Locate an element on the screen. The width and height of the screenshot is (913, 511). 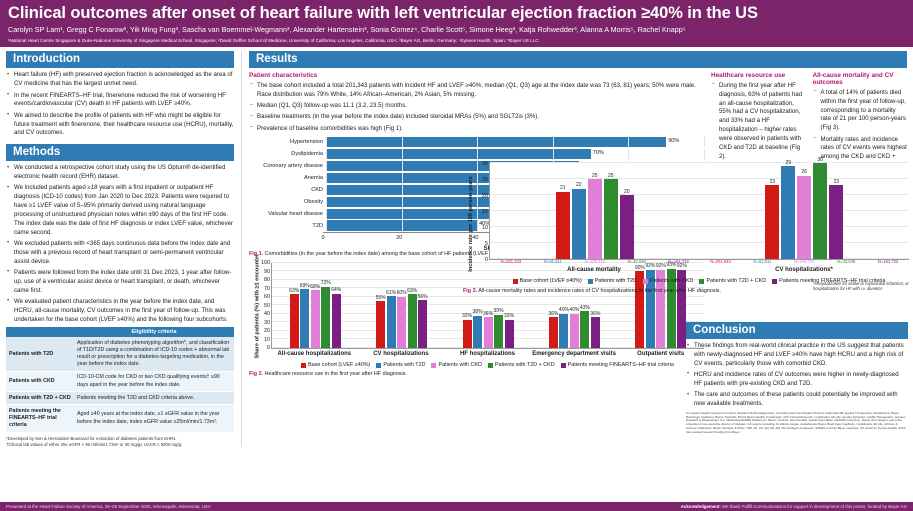
y-tick-label: 15 is located at coordinates (485, 211).